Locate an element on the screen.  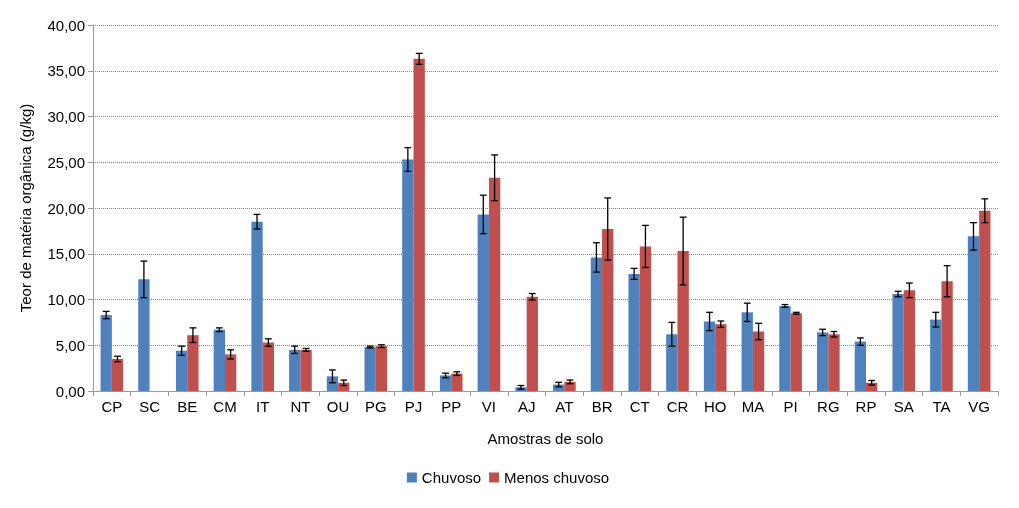
y-axis-title: Teor de matéria orgânica (g/kg) is located at coordinates (25, 208).